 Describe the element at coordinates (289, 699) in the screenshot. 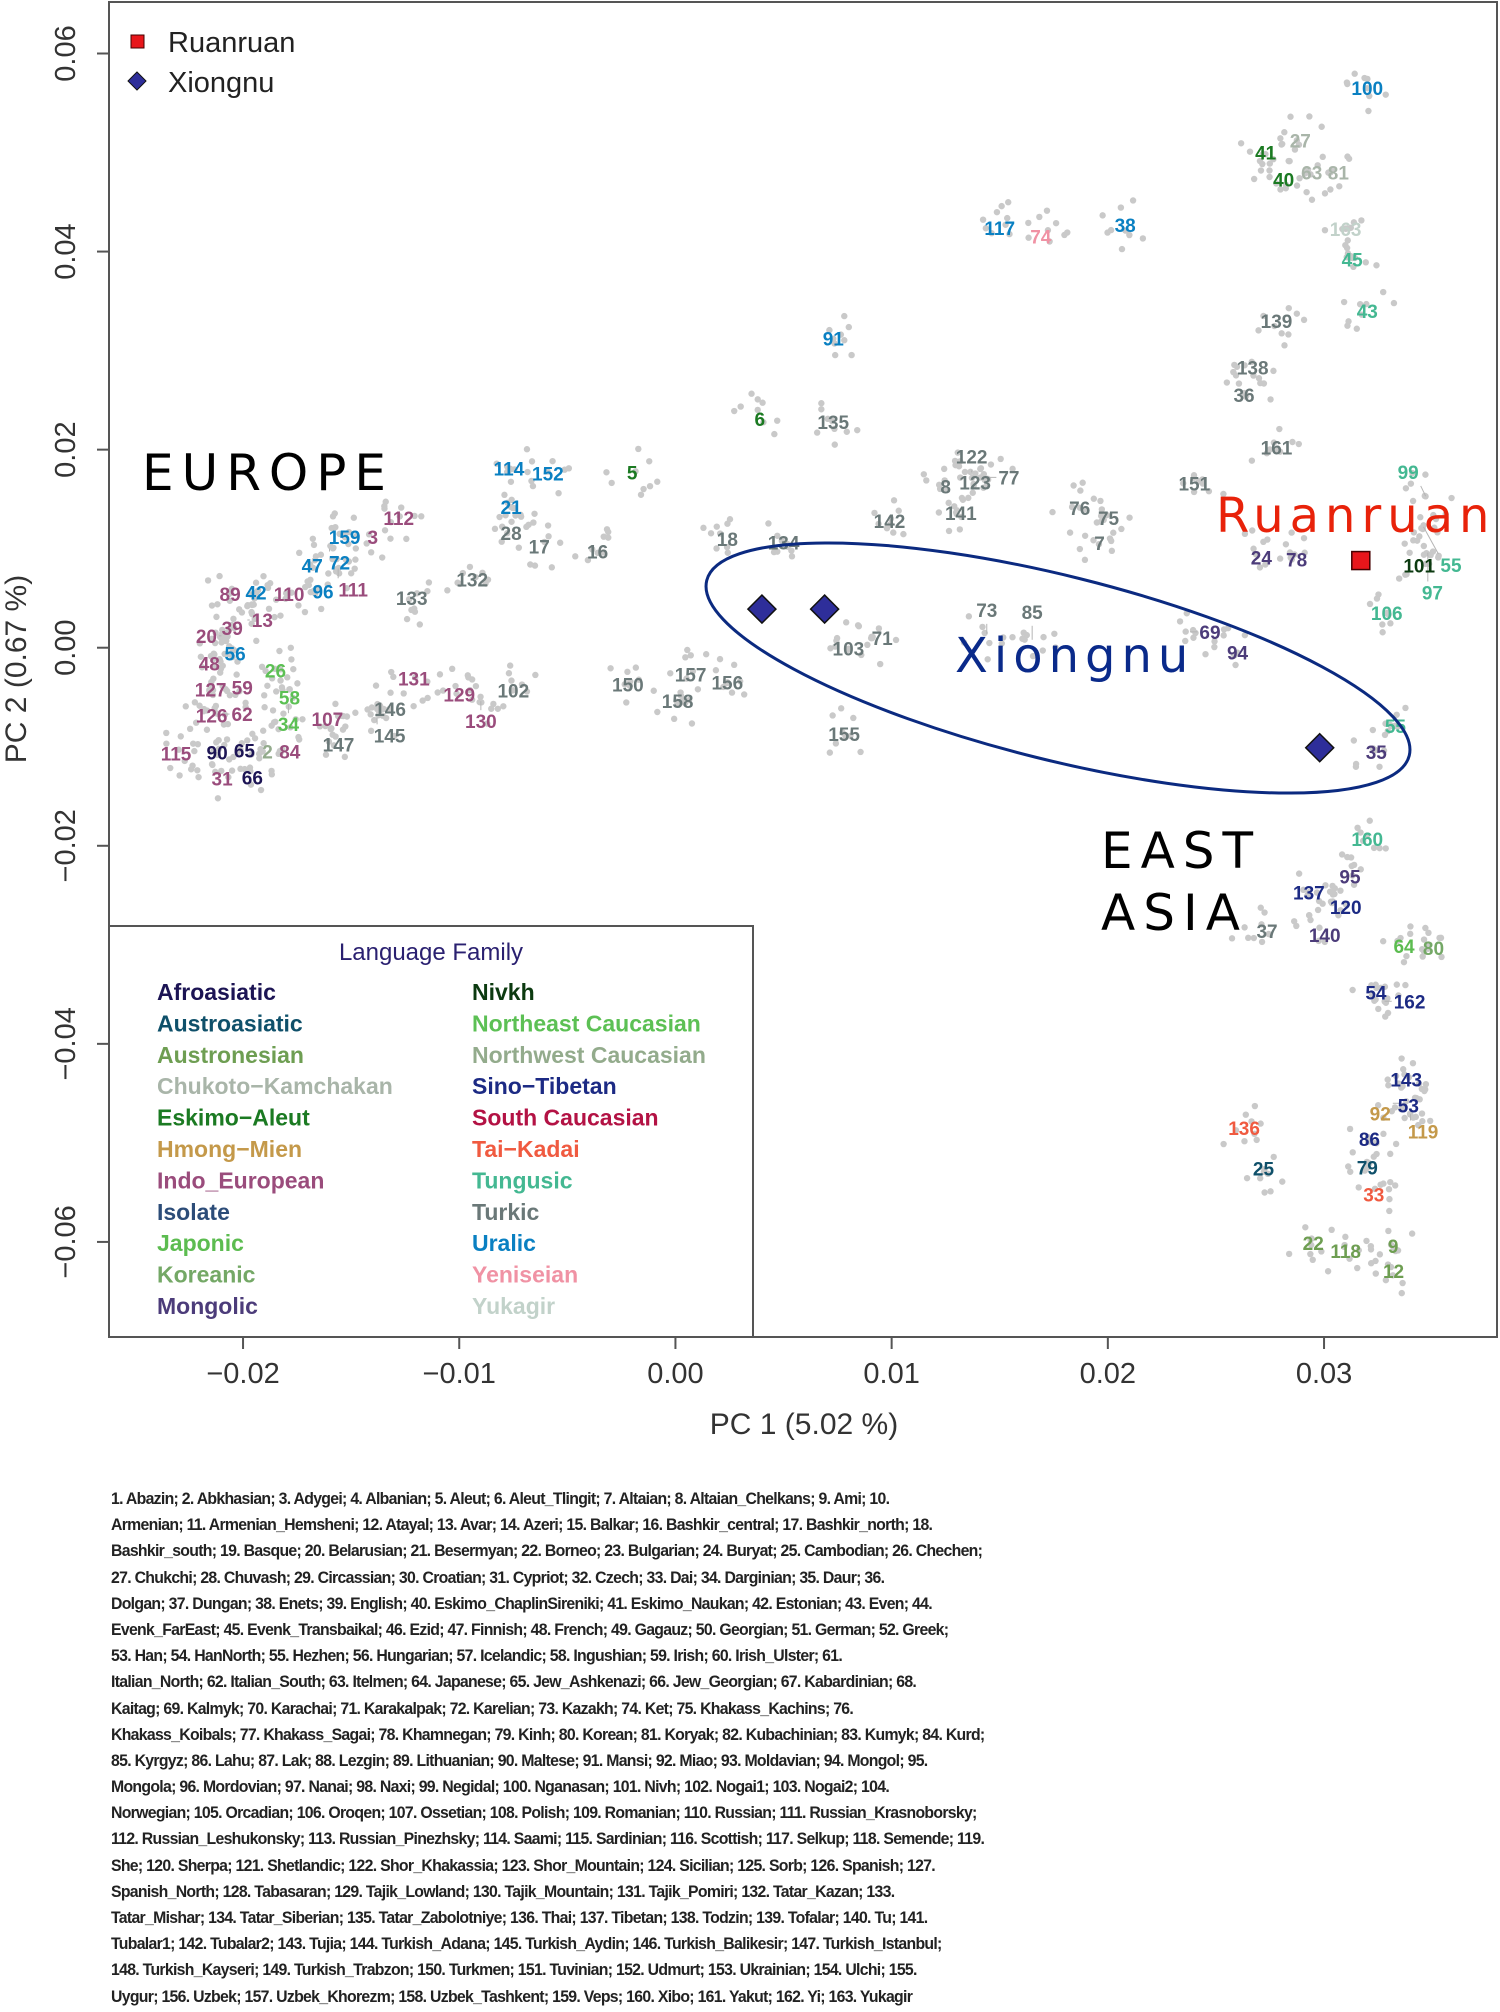

I see `population-label: 58` at that location.